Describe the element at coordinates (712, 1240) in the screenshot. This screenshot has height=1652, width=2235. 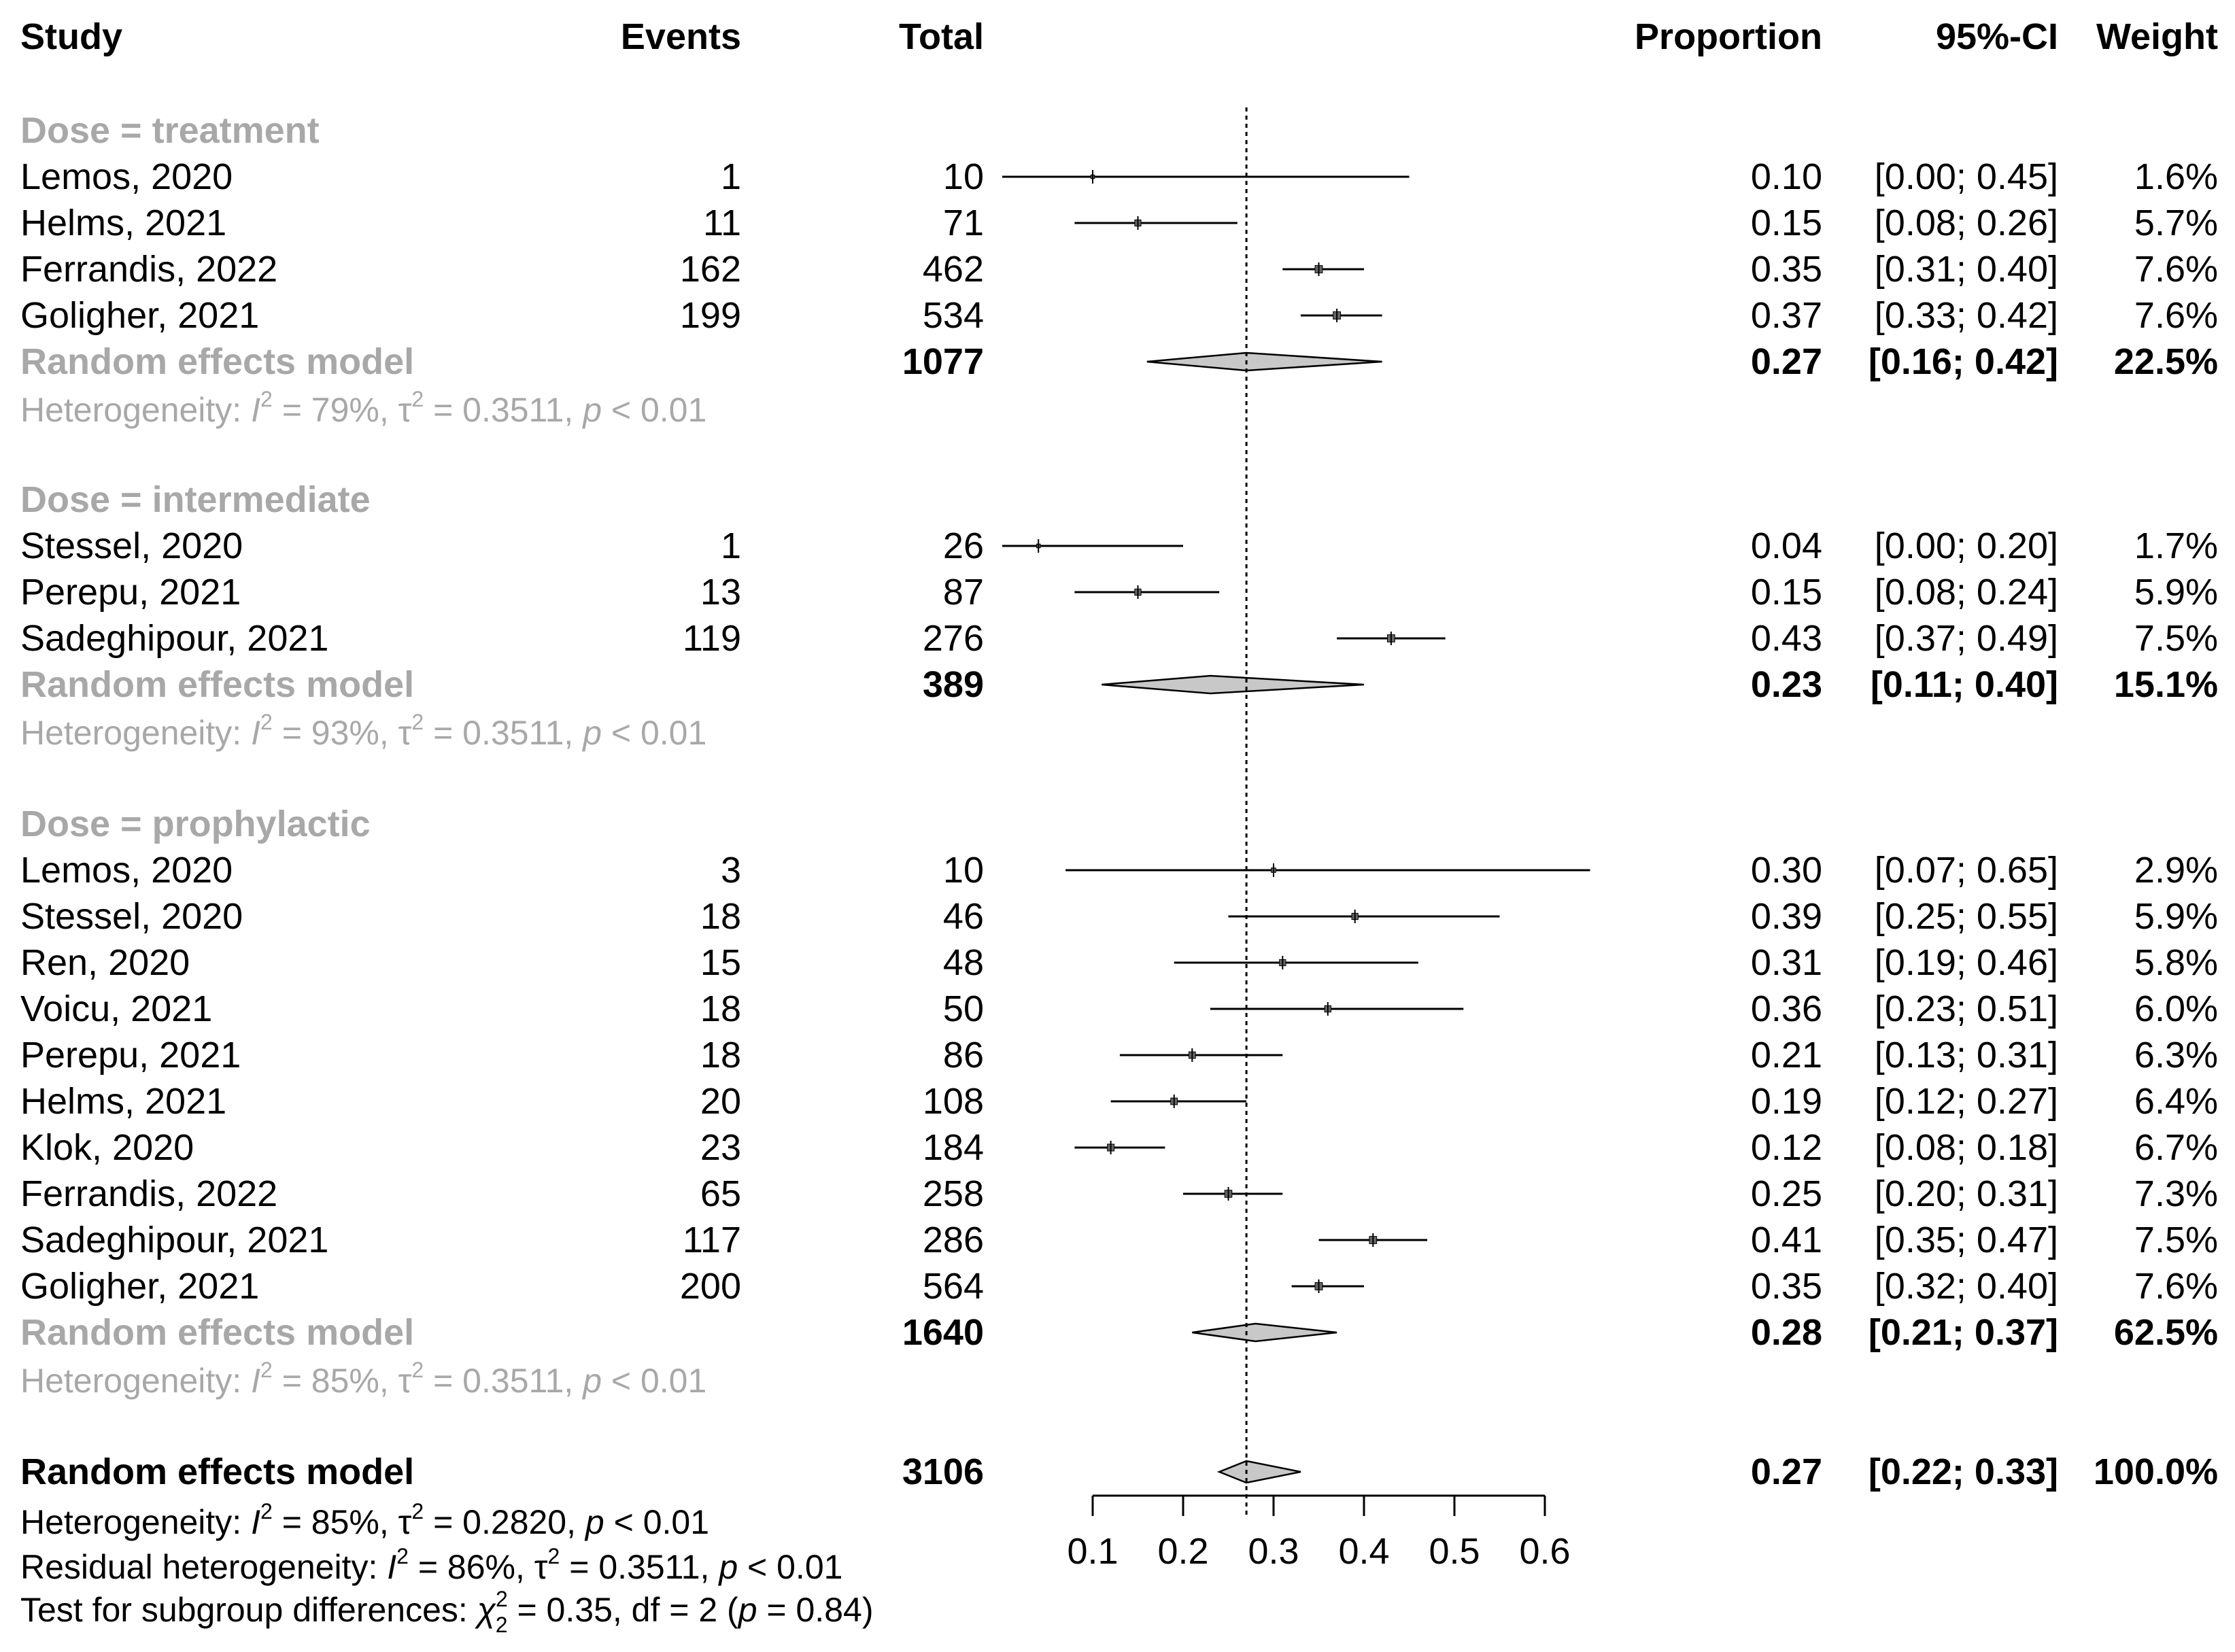
I see `study-events: 117` at that location.